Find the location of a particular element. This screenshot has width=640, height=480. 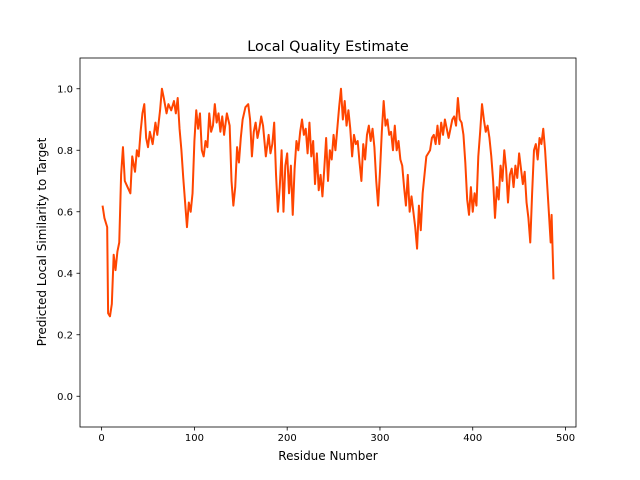

y-axis-label: Predicted Local Similarity to Target is located at coordinates (42, 241).